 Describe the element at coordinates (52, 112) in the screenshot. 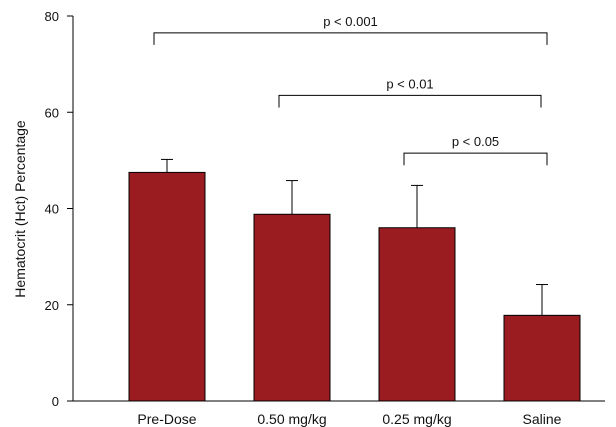

I see `y-tick-label-3: 60` at that location.